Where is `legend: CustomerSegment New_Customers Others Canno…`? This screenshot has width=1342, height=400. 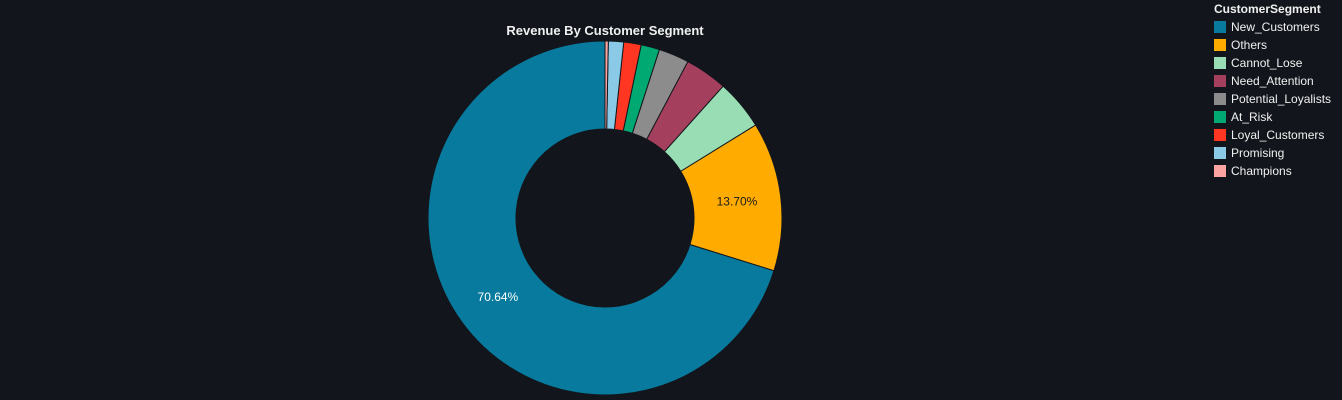 legend: CustomerSegment New_Customers Others Canno… is located at coordinates (1272, 90).